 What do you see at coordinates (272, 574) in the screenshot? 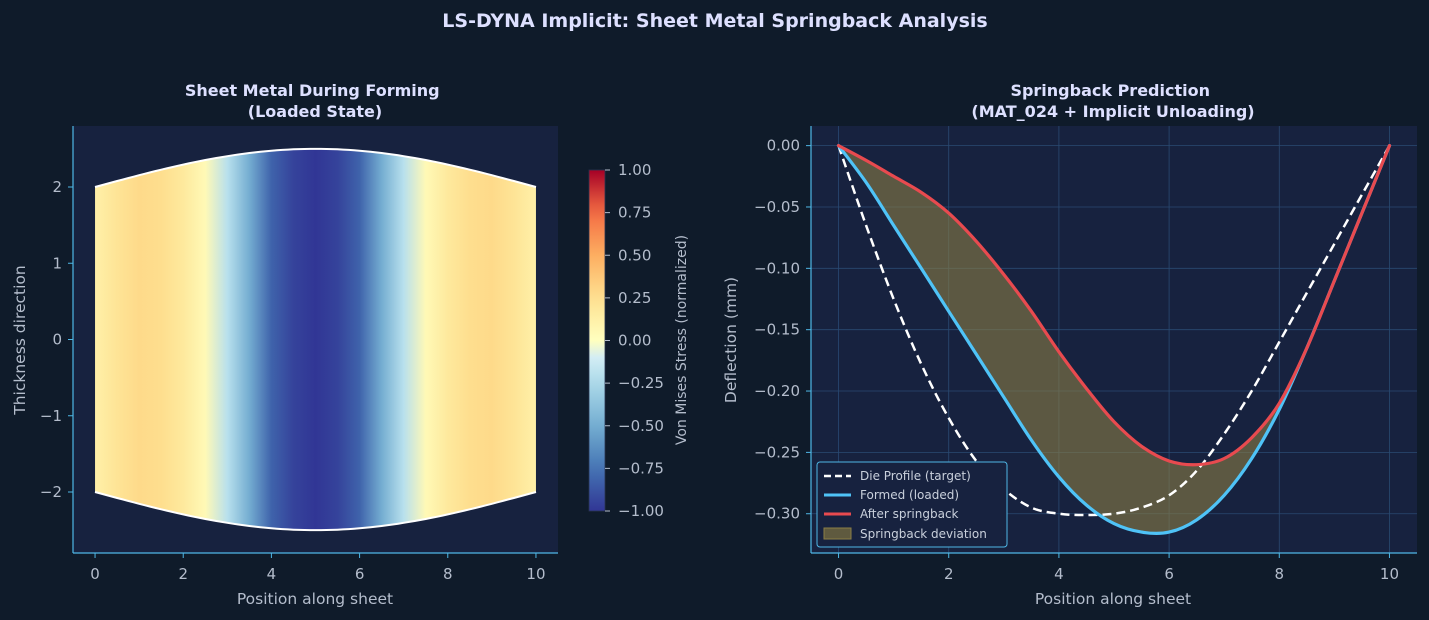
I see `left-x-tick-label: 4` at bounding box center [272, 574].